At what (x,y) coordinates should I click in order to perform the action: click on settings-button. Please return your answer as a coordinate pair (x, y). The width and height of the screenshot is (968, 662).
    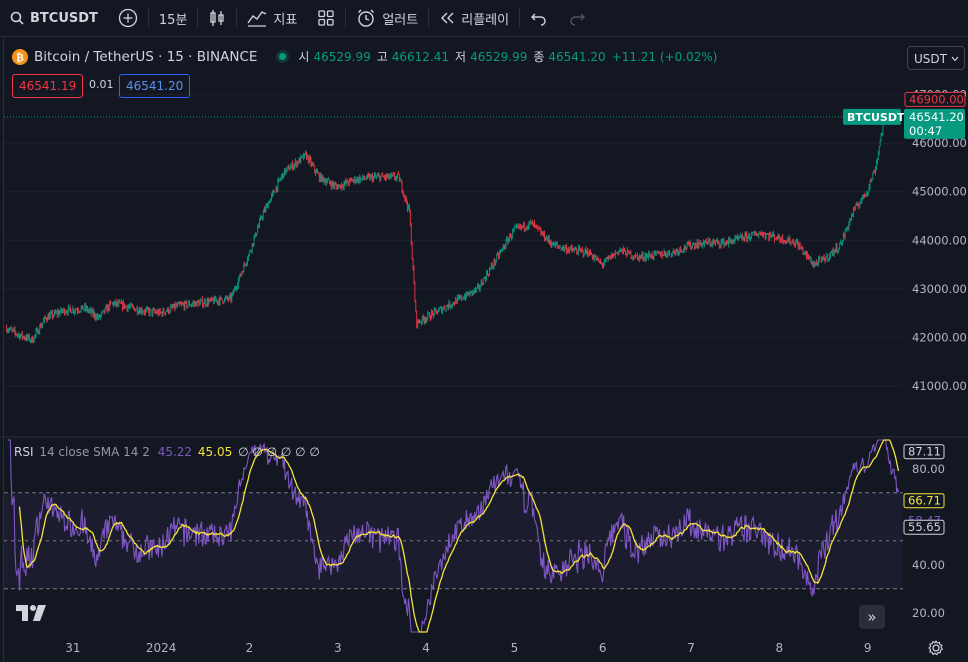
    Looking at the image, I should click on (936, 650).